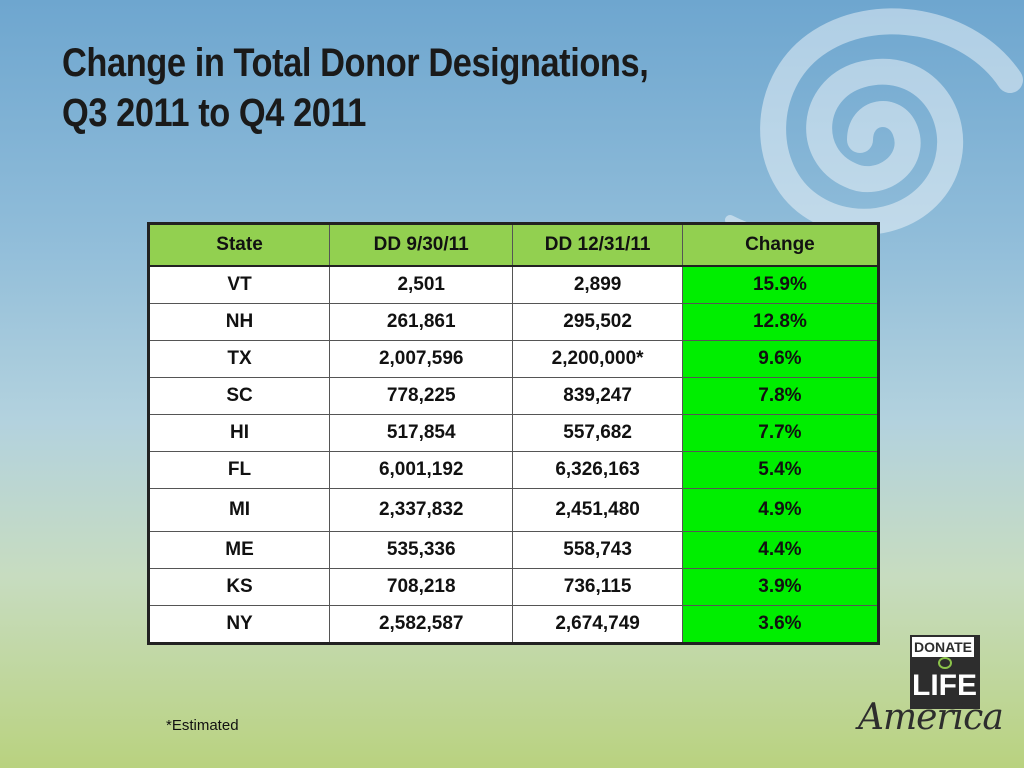 Image resolution: width=1024 pixels, height=768 pixels. Describe the element at coordinates (780, 587) in the screenshot. I see `cell-change: 3.9%` at that location.